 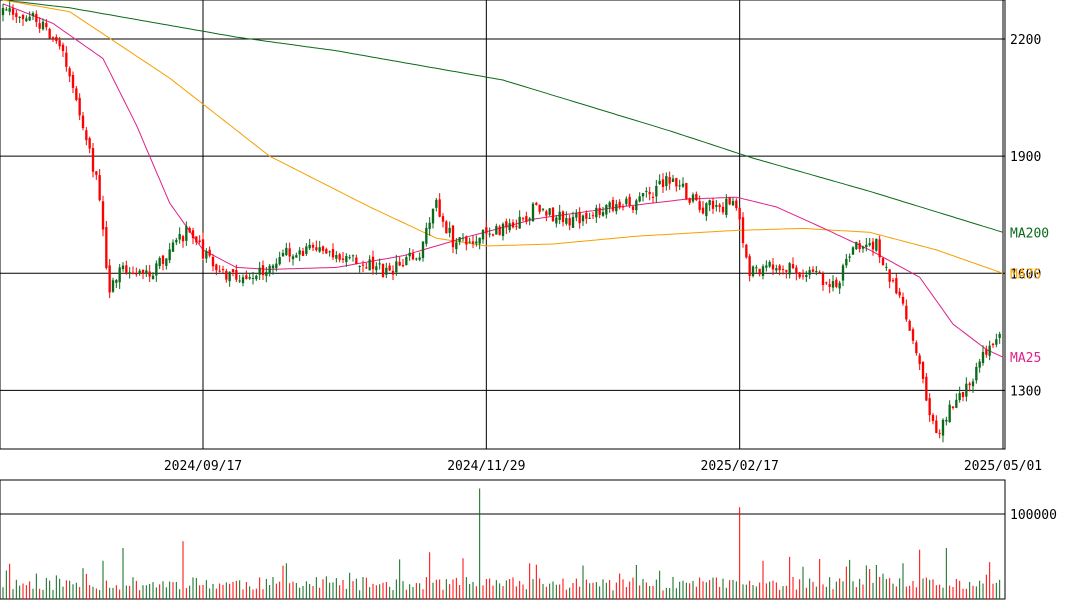 What do you see at coordinates (1003, 466) in the screenshot?
I see `x-tick-label: 2025/05/01` at bounding box center [1003, 466].